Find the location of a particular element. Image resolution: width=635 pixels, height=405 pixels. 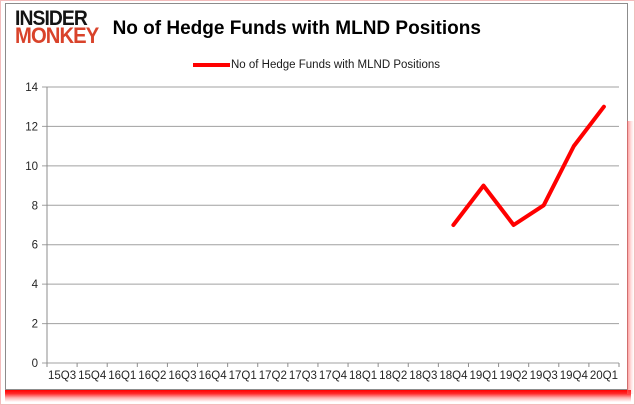

x-tick-label: 17Q1 is located at coordinates (243, 376).